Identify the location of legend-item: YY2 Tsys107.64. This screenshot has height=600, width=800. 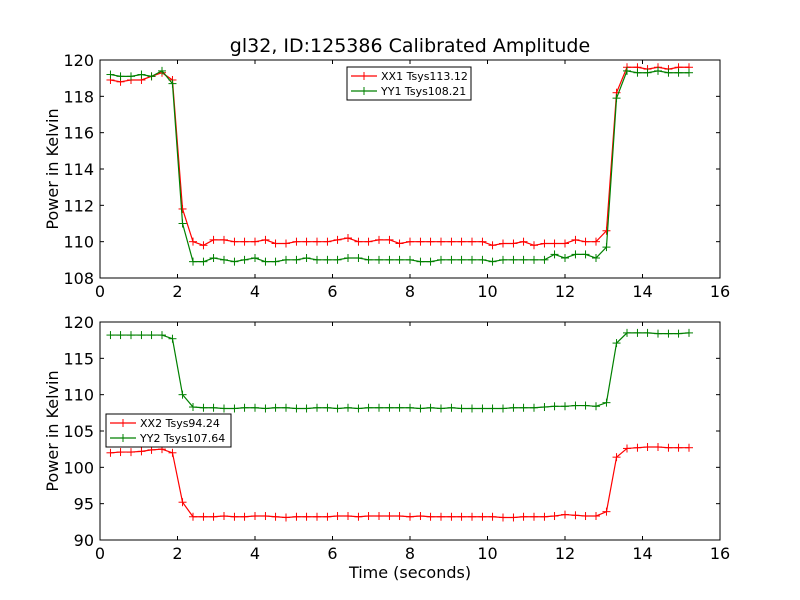
(167, 438).